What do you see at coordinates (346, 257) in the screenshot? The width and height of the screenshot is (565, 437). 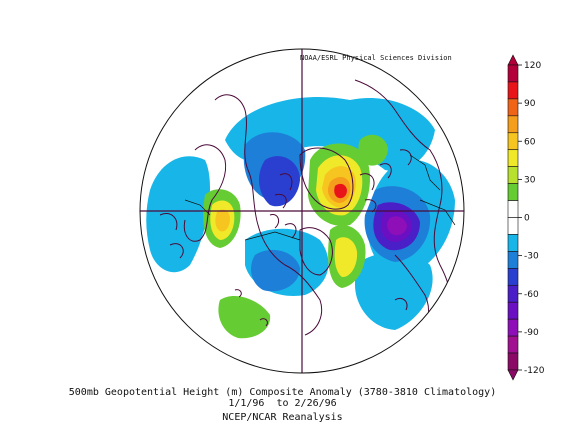 I see `contour-yellow-bering` at bounding box center [346, 257].